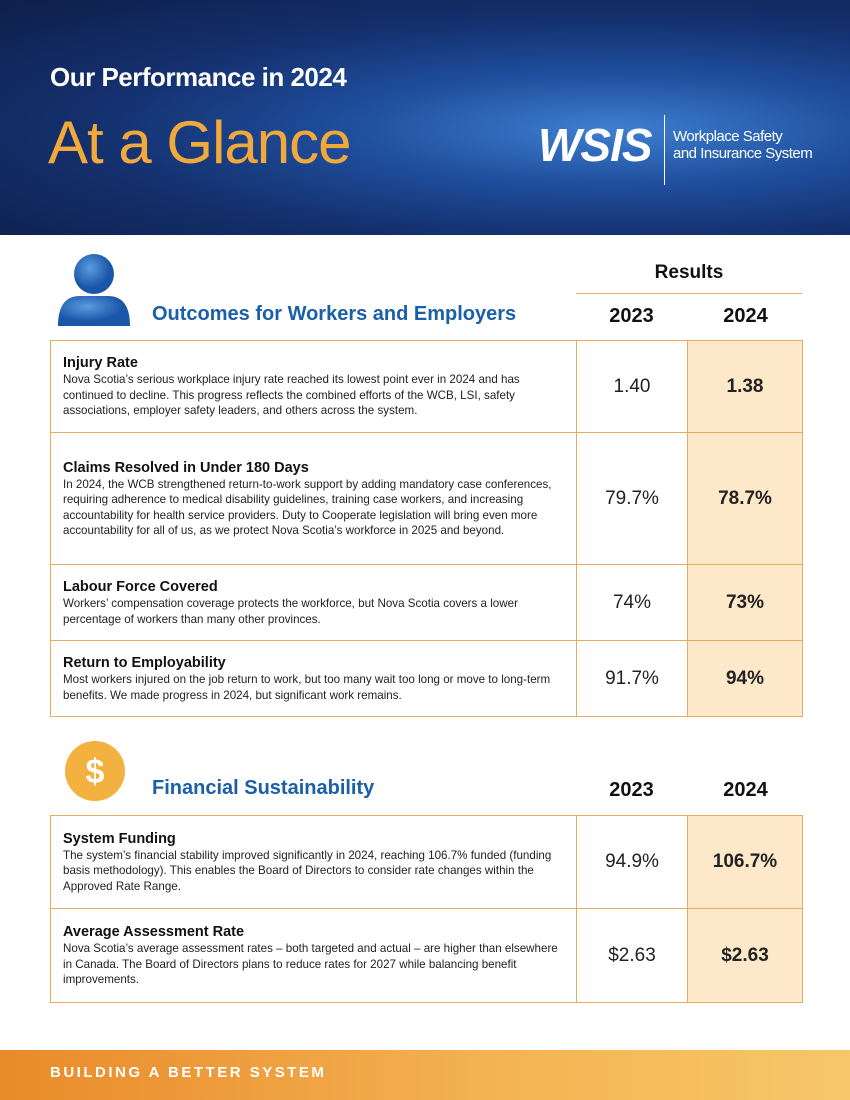 This screenshot has width=850, height=1100. What do you see at coordinates (632, 602) in the screenshot?
I see `value-cell: 74%` at bounding box center [632, 602].